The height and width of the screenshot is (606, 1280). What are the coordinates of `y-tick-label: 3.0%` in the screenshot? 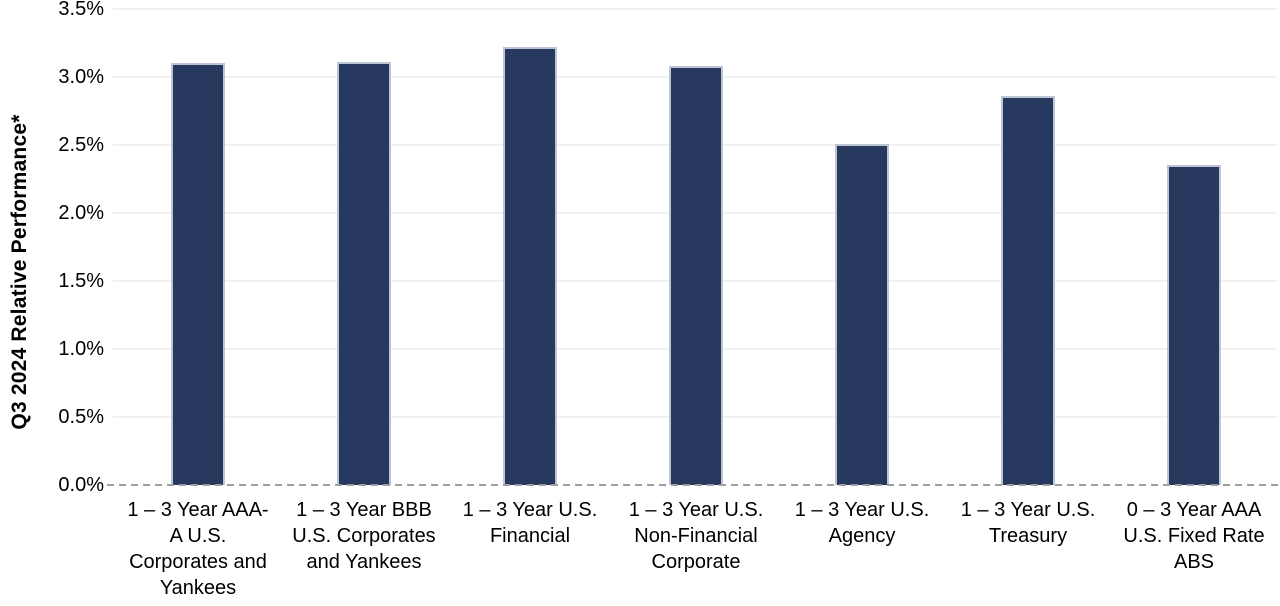 It's located at (81, 77).